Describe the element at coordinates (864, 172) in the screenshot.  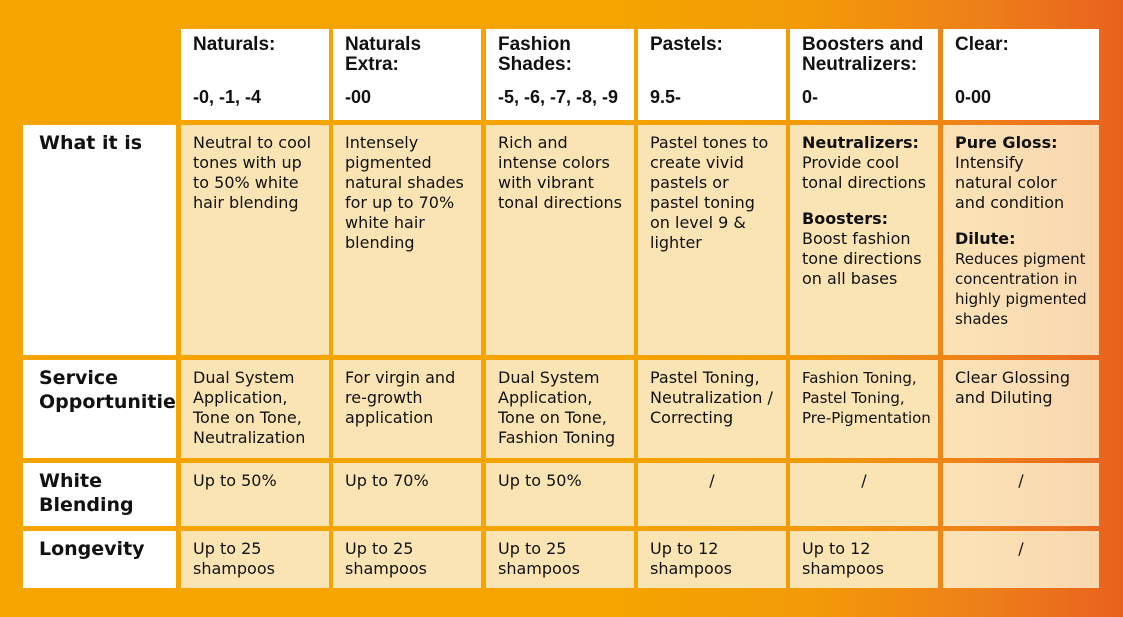
I see `neutralizers-text: Provide cool tonal directions` at that location.